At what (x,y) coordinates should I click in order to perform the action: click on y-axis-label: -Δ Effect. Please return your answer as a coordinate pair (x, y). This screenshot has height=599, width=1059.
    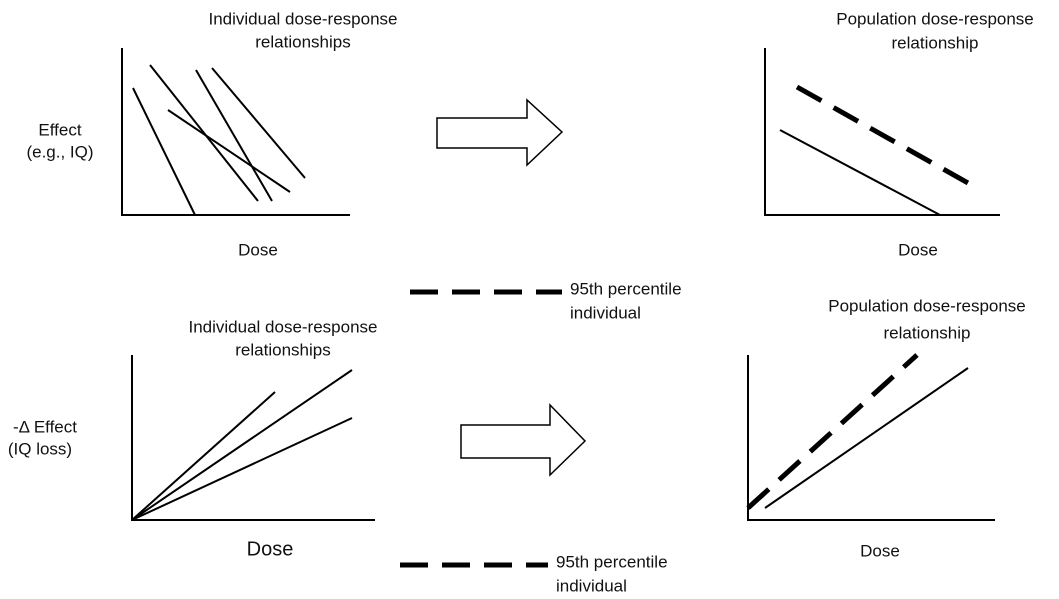
    Looking at the image, I should click on (45, 426).